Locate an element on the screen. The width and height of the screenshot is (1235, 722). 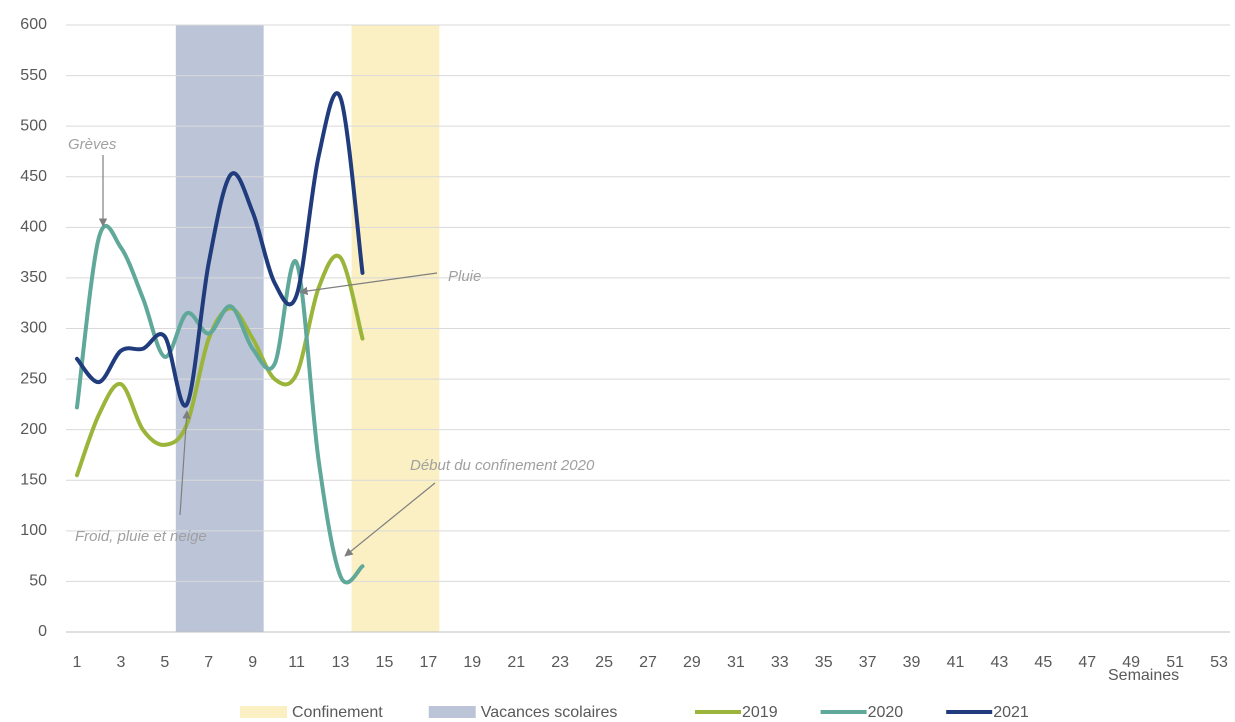
x-tick-label: 27 is located at coordinates (648, 662).